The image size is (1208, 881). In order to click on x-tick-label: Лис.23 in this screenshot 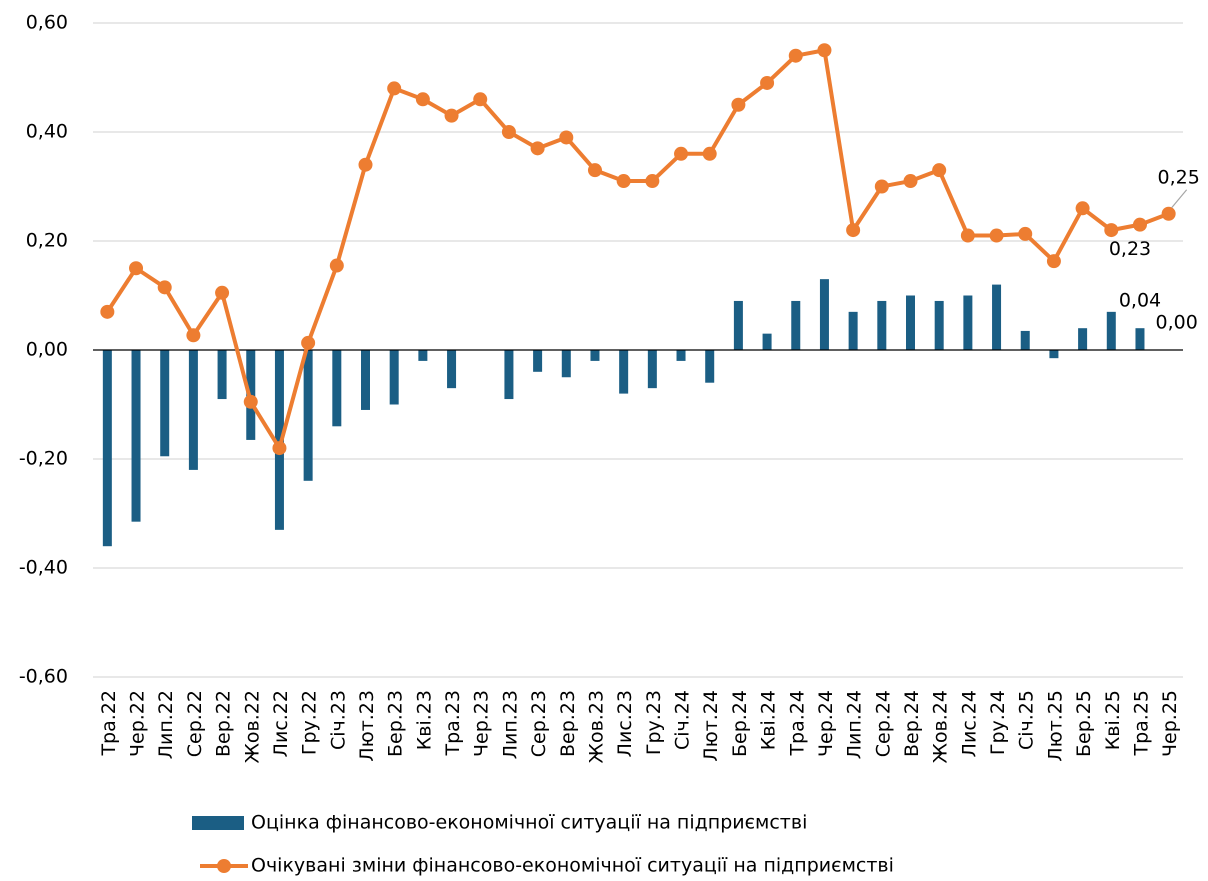, I will do `click(625, 723)`.